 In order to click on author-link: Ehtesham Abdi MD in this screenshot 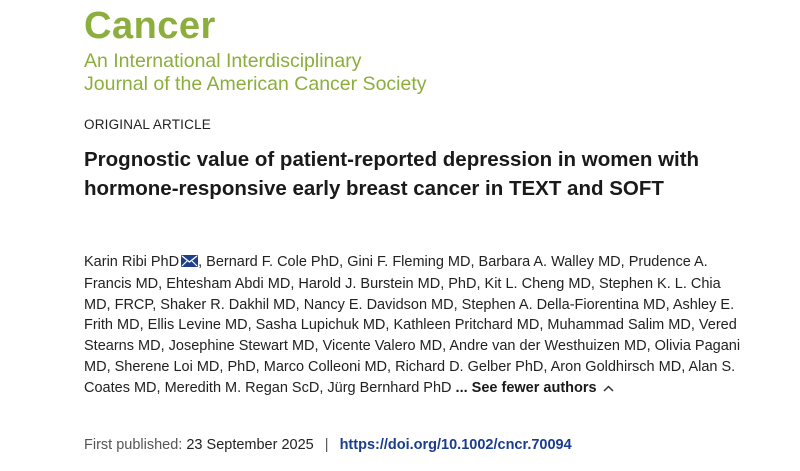, I will do `click(228, 283)`.